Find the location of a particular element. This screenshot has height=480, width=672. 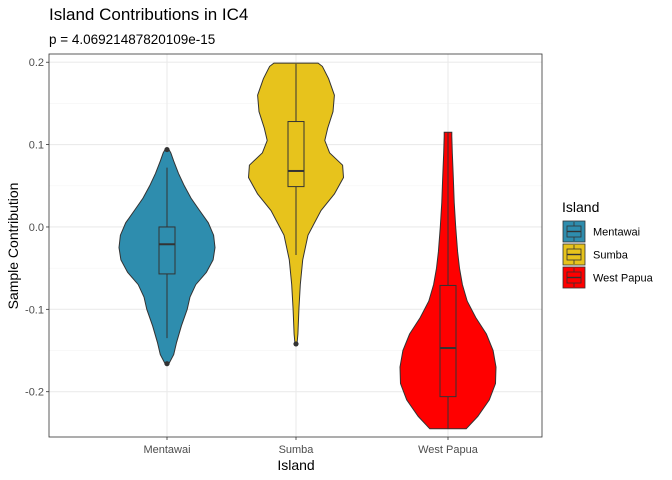

box-mentawai is located at coordinates (167, 250).